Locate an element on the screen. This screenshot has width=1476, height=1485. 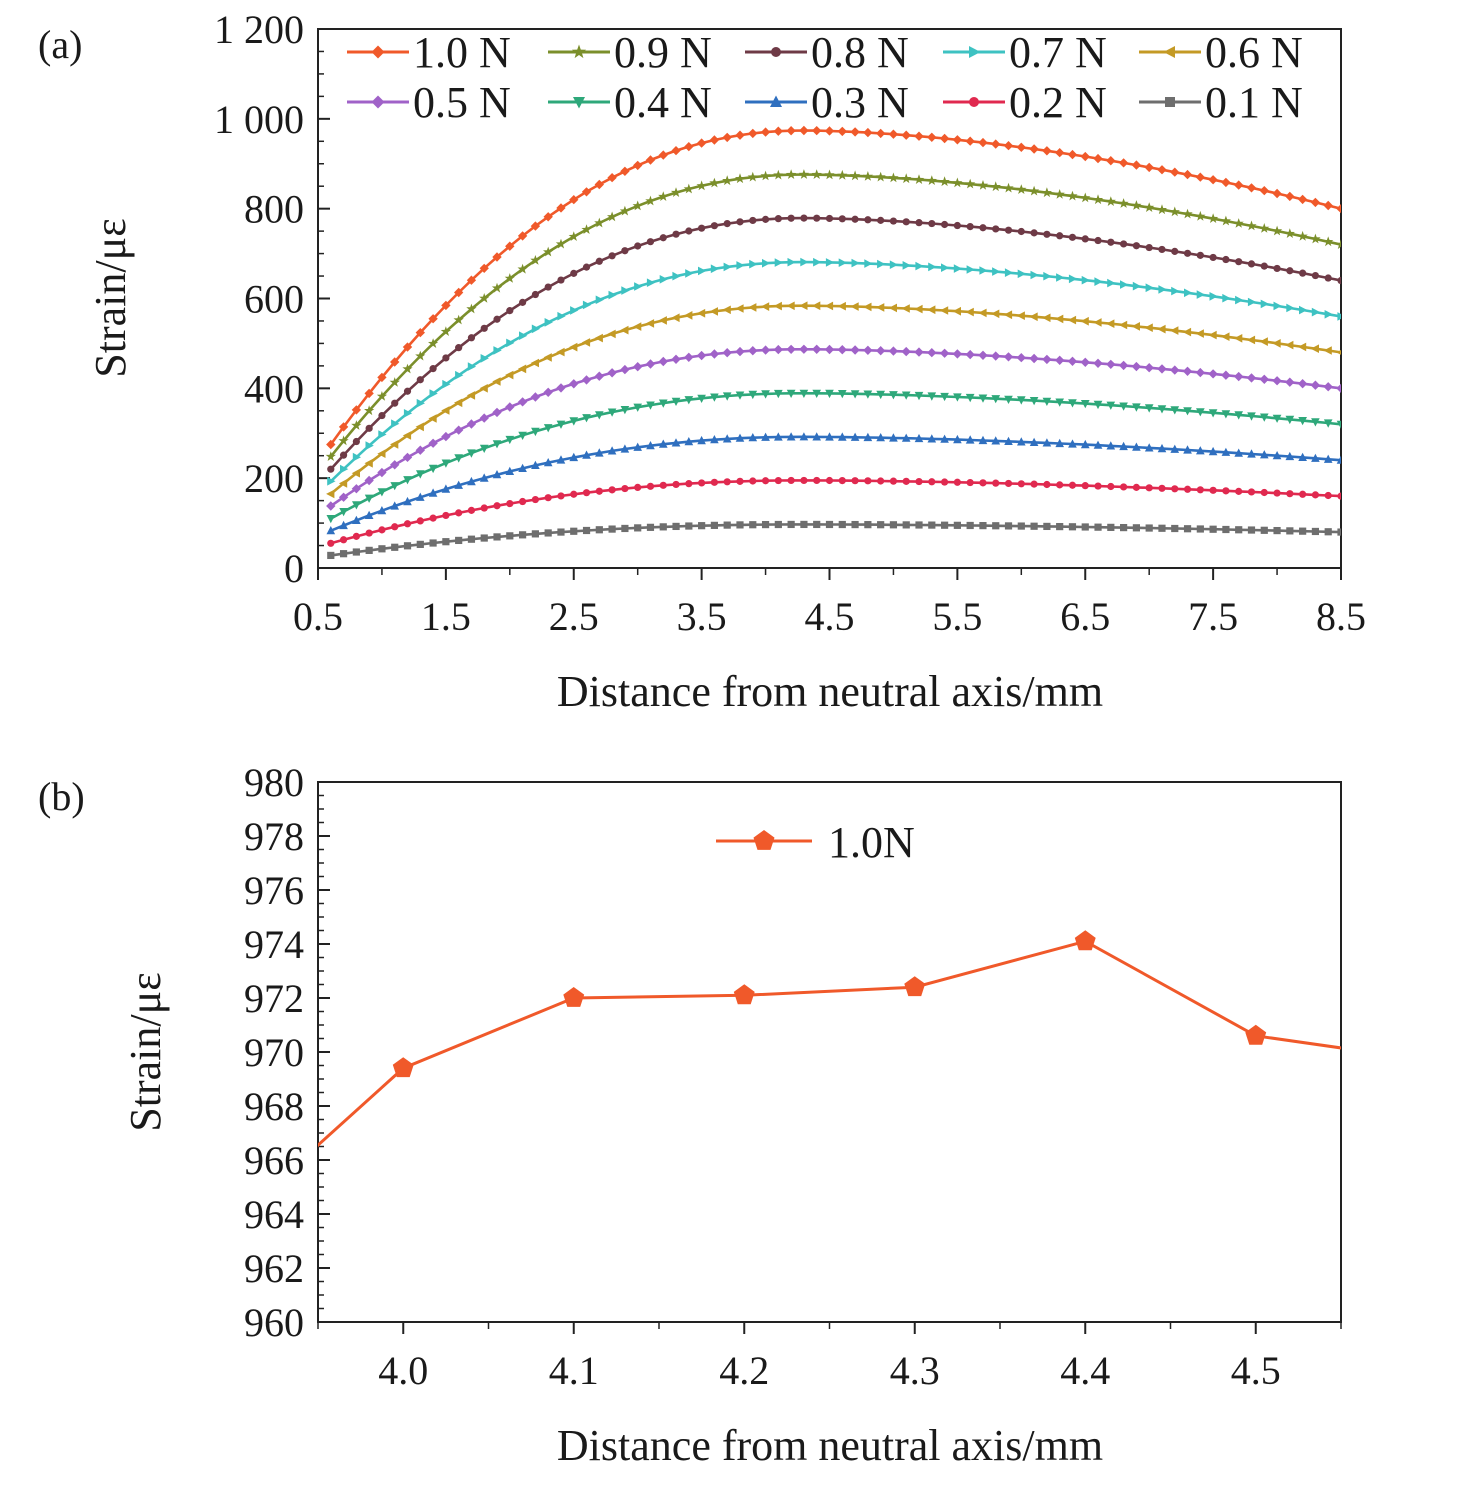
x-axis-b: 4.0 4.1 4.2 4.3 4.4 4.5 is located at coordinates (829, 1357).